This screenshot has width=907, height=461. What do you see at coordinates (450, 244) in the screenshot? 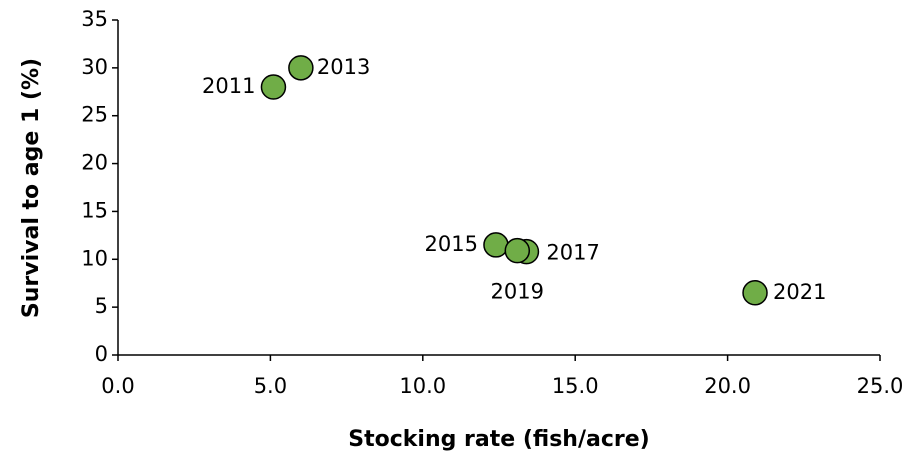
I see `point-label: 2015` at bounding box center [450, 244].